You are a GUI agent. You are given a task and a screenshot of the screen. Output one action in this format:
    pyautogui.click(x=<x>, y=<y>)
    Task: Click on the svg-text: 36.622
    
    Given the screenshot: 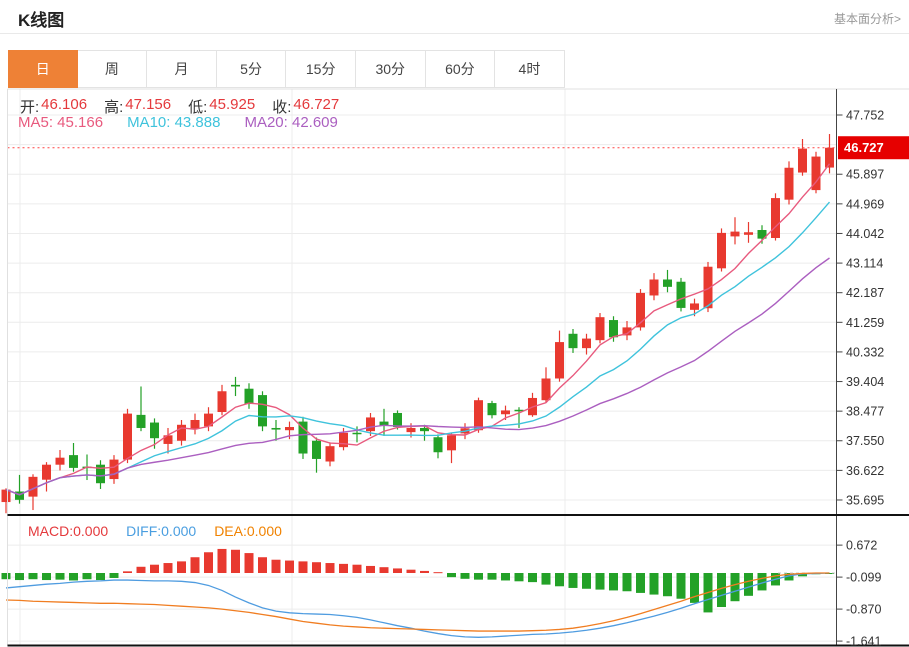 What is the action you would take?
    pyautogui.click(x=865, y=471)
    